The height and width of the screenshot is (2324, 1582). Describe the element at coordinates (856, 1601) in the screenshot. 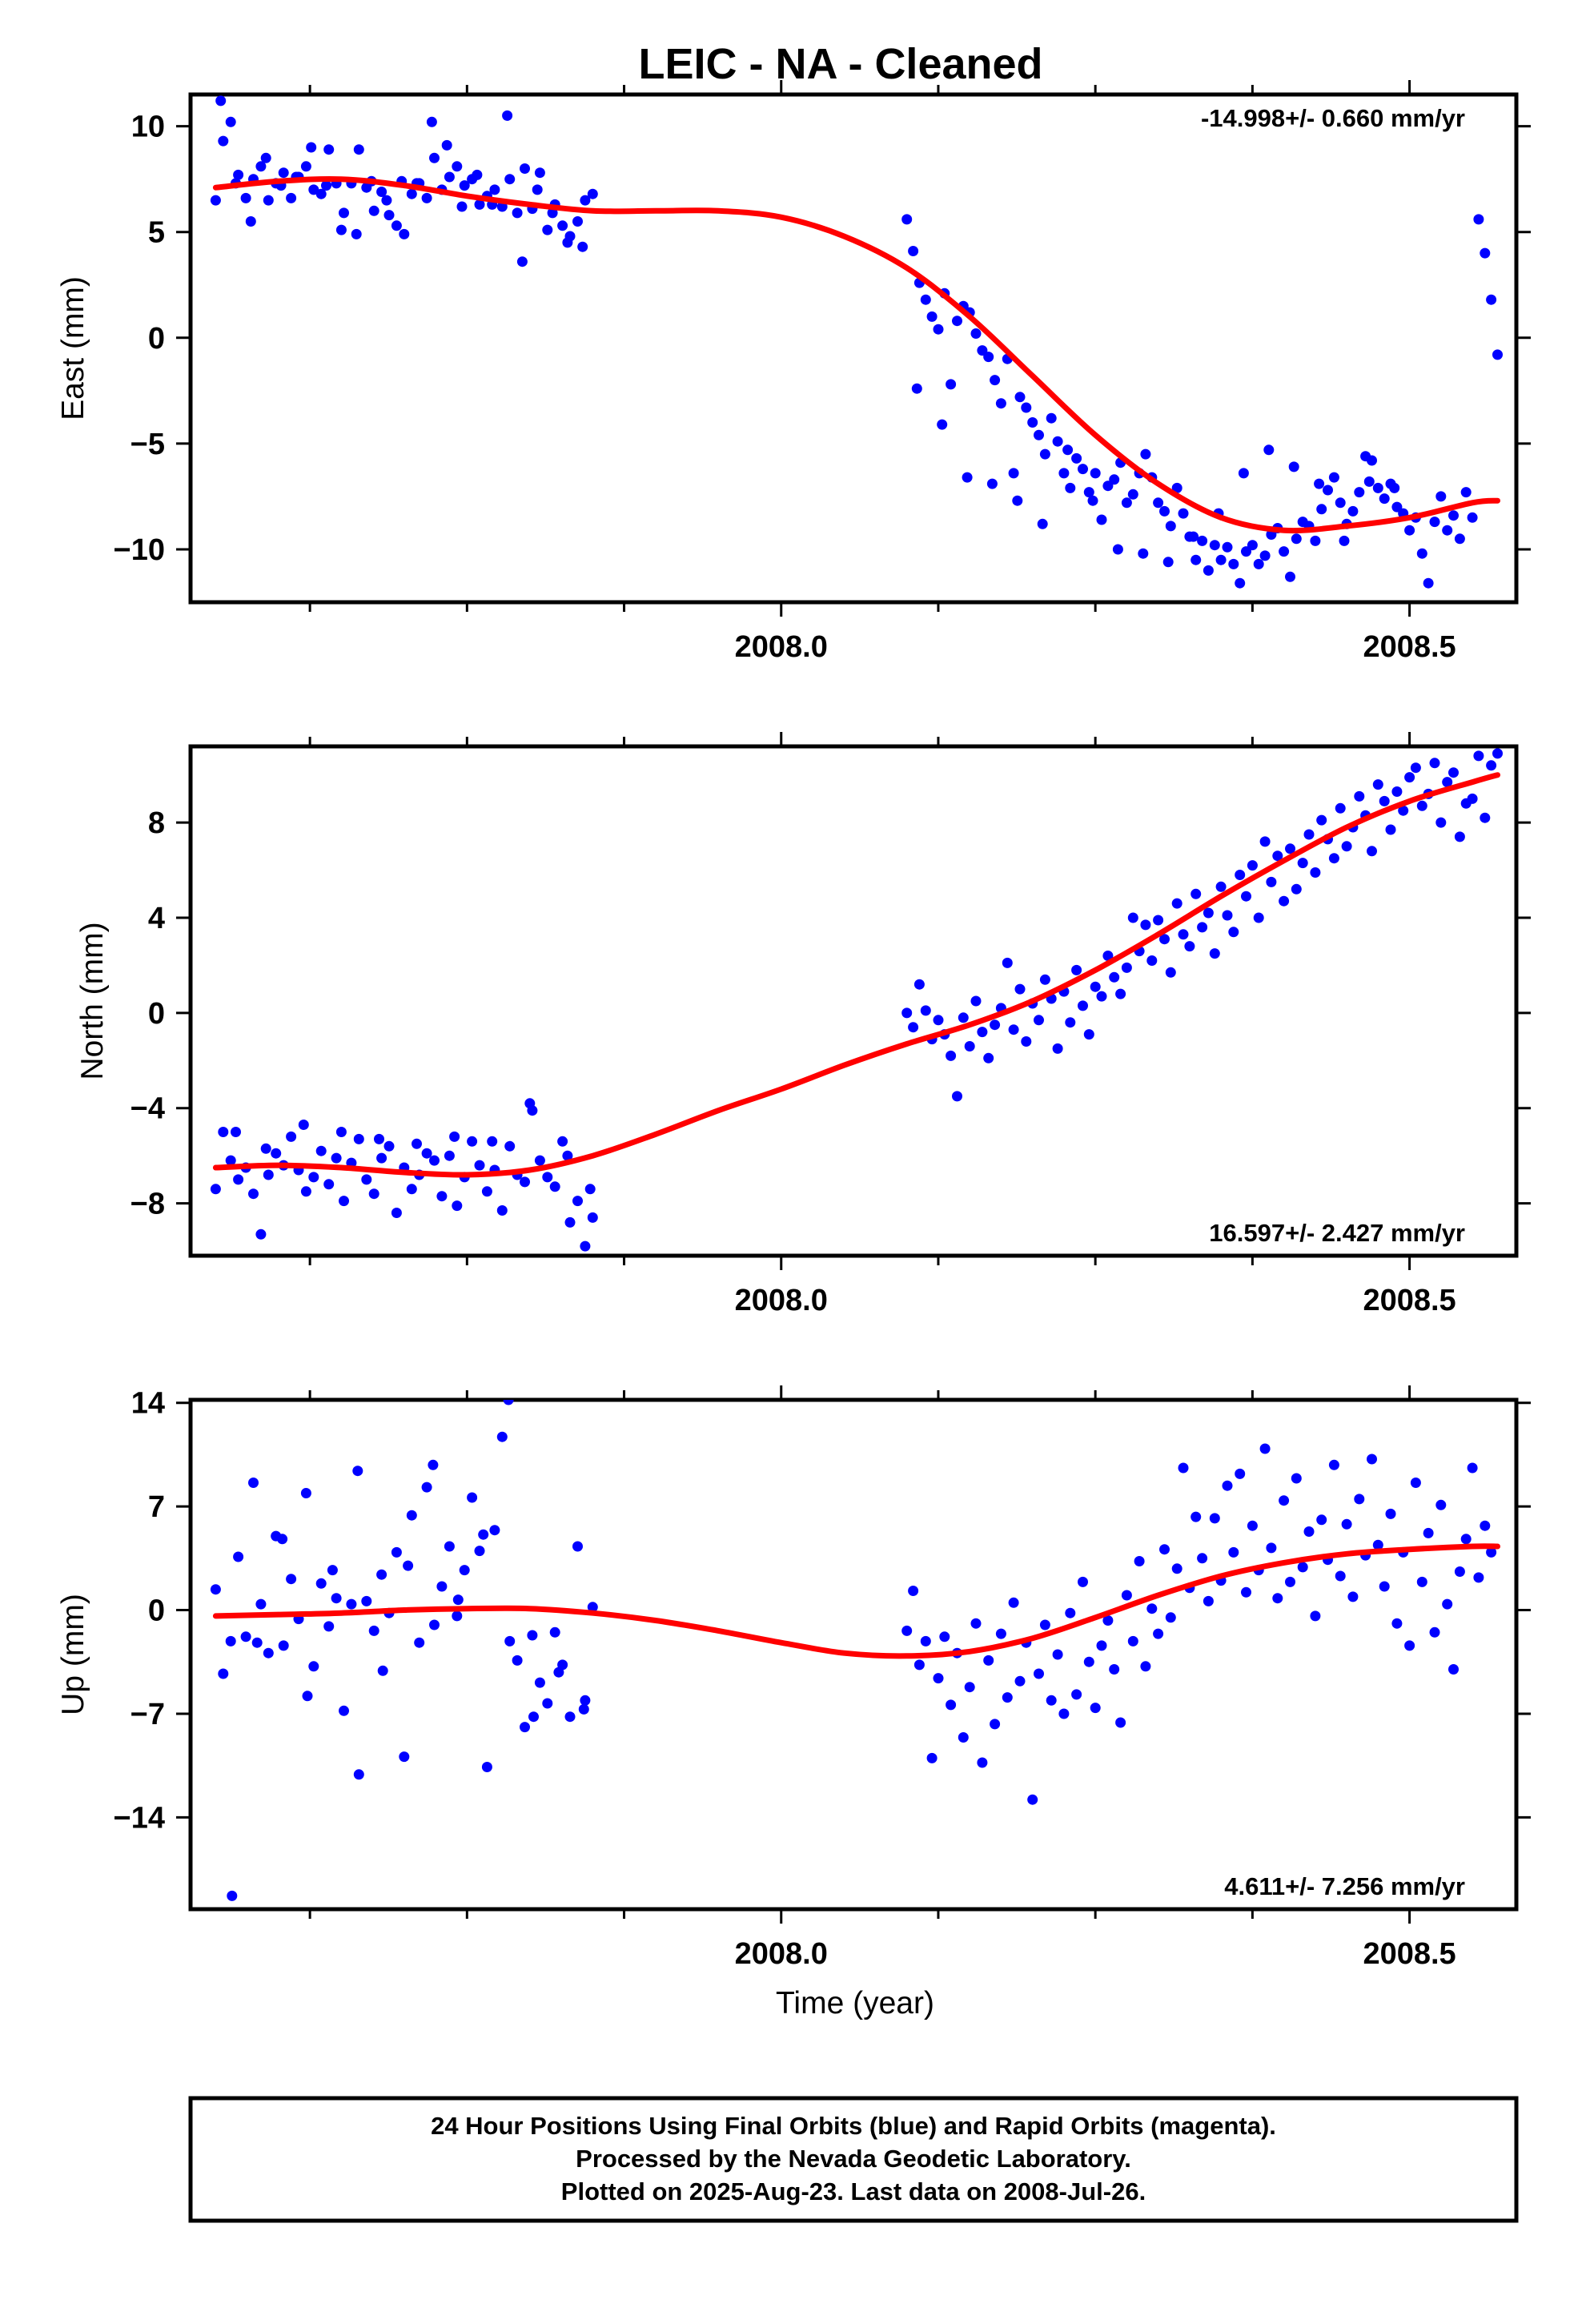

I see `up-fit-curve` at that location.